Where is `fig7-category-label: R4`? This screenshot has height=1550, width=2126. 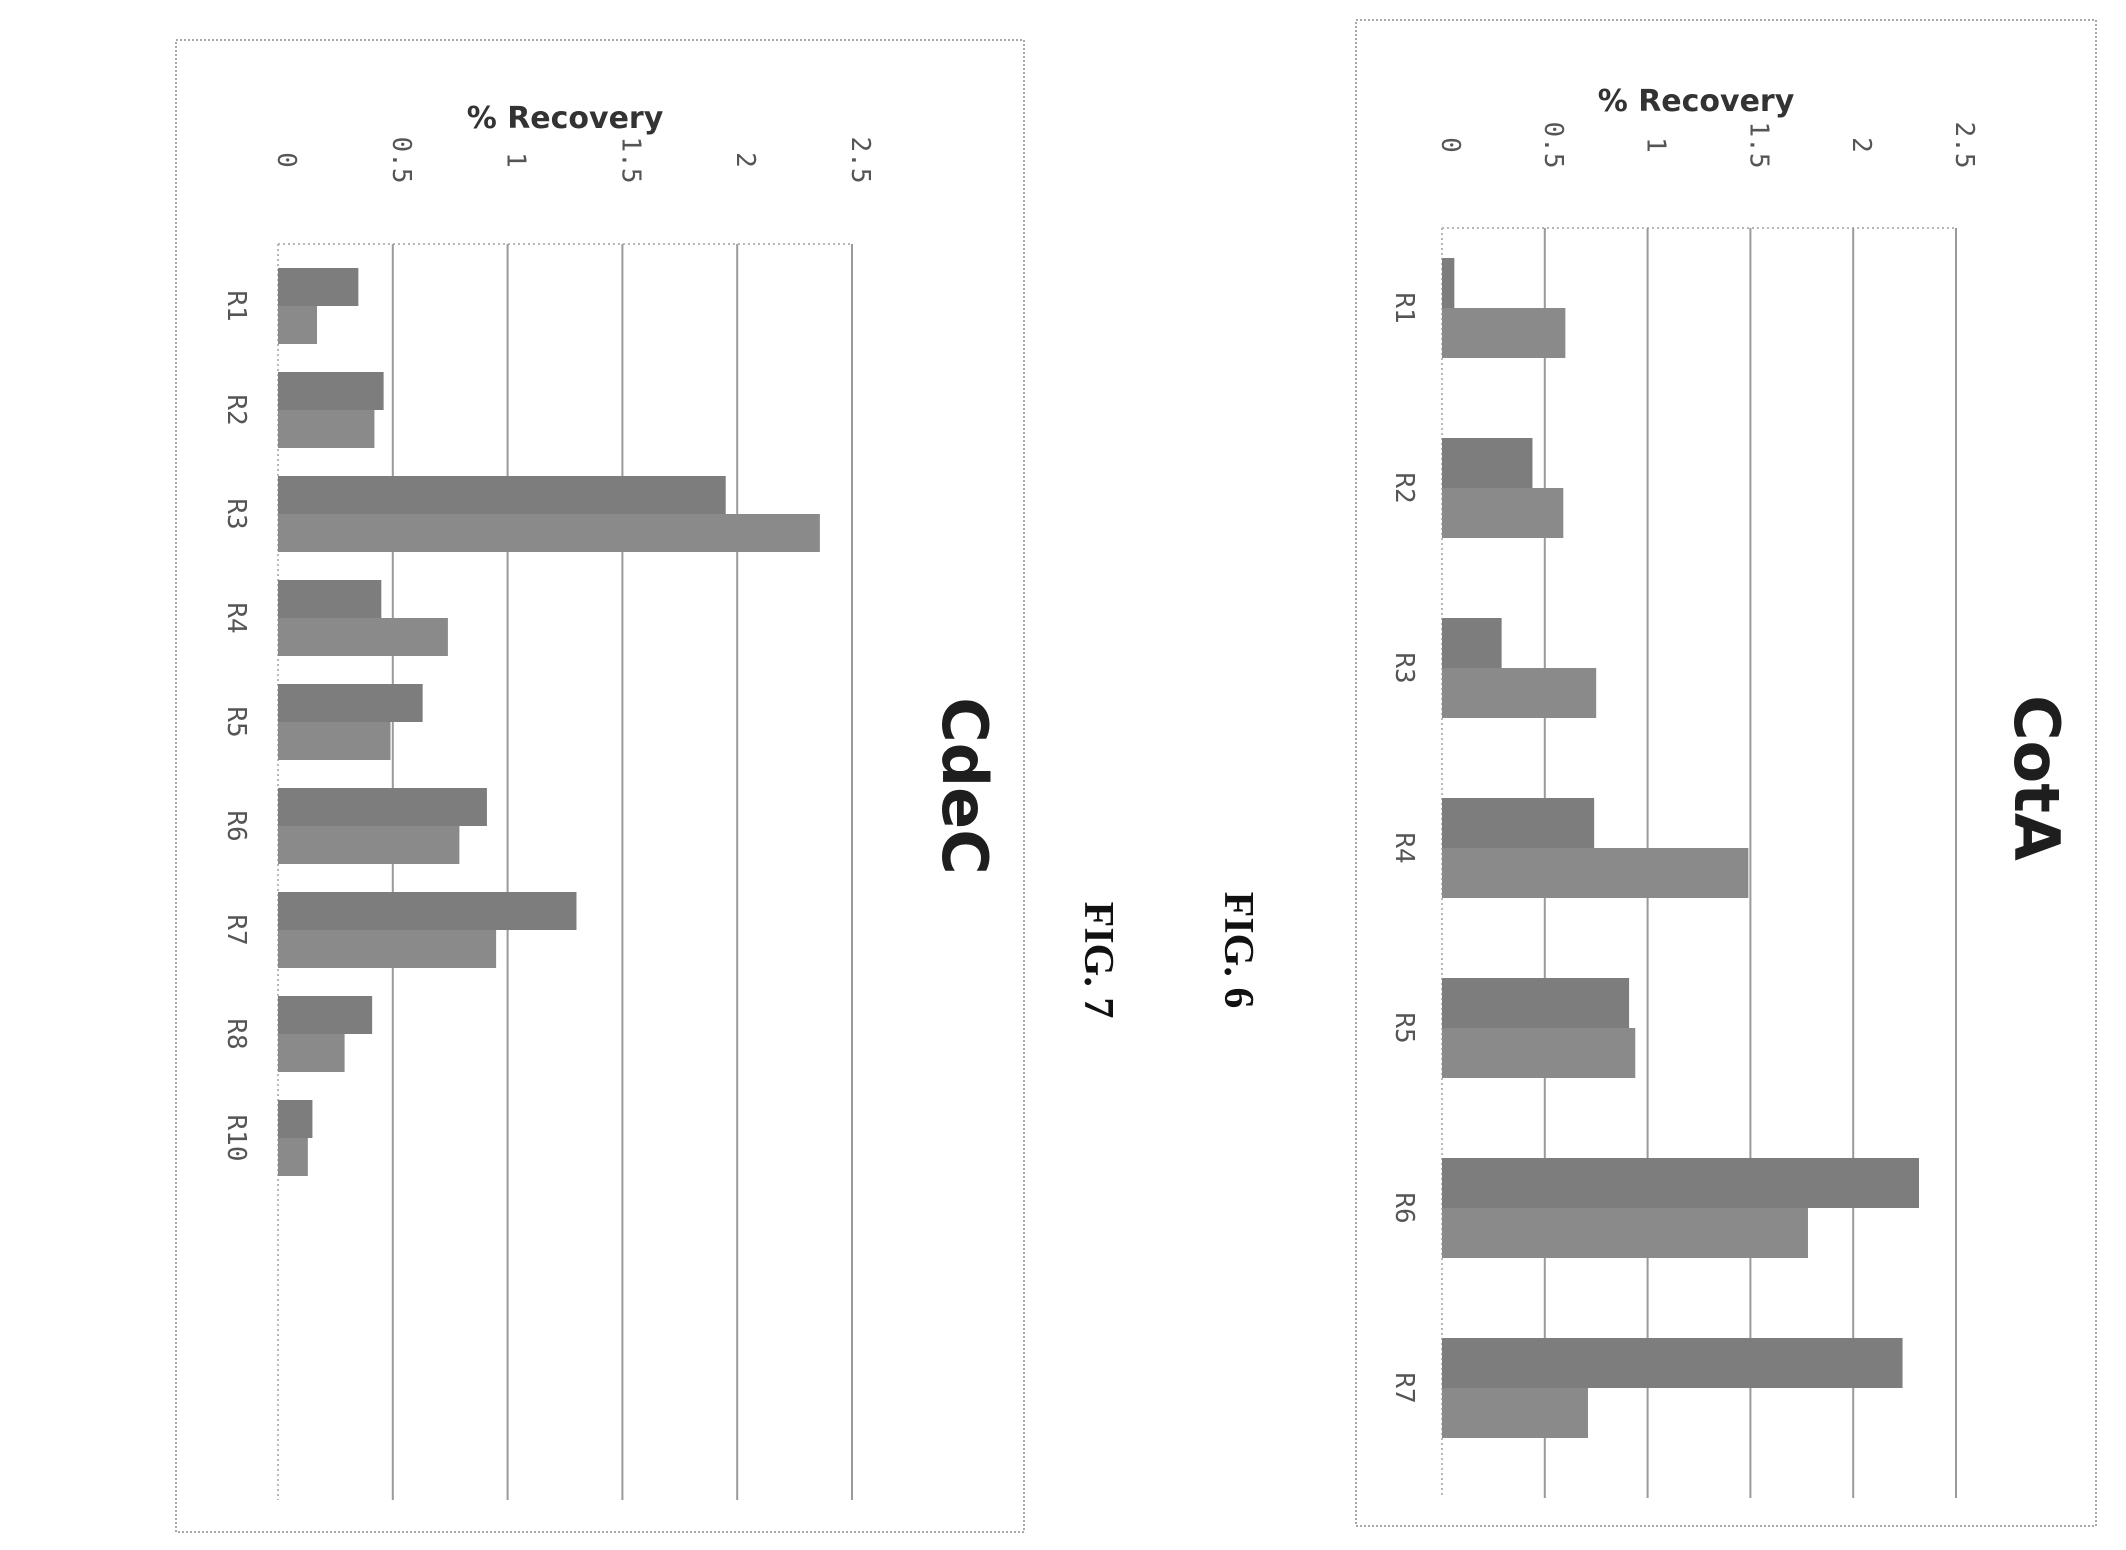
fig7-category-label: R4 is located at coordinates (236, 617).